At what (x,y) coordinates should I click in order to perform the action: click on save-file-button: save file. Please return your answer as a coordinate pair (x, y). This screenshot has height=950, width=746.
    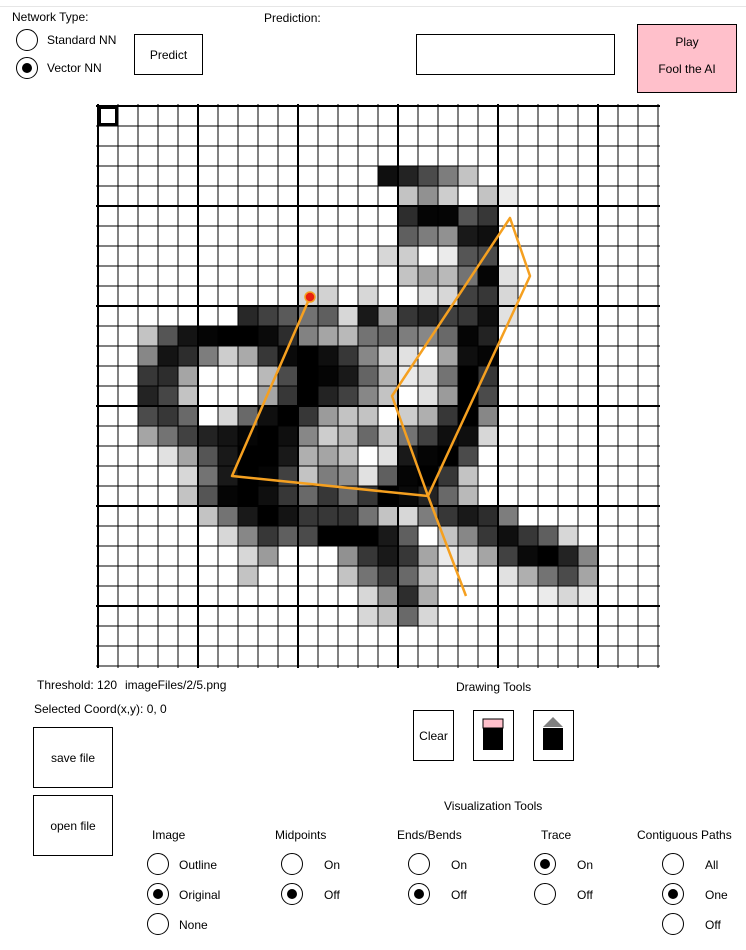
    Looking at the image, I should click on (73, 757).